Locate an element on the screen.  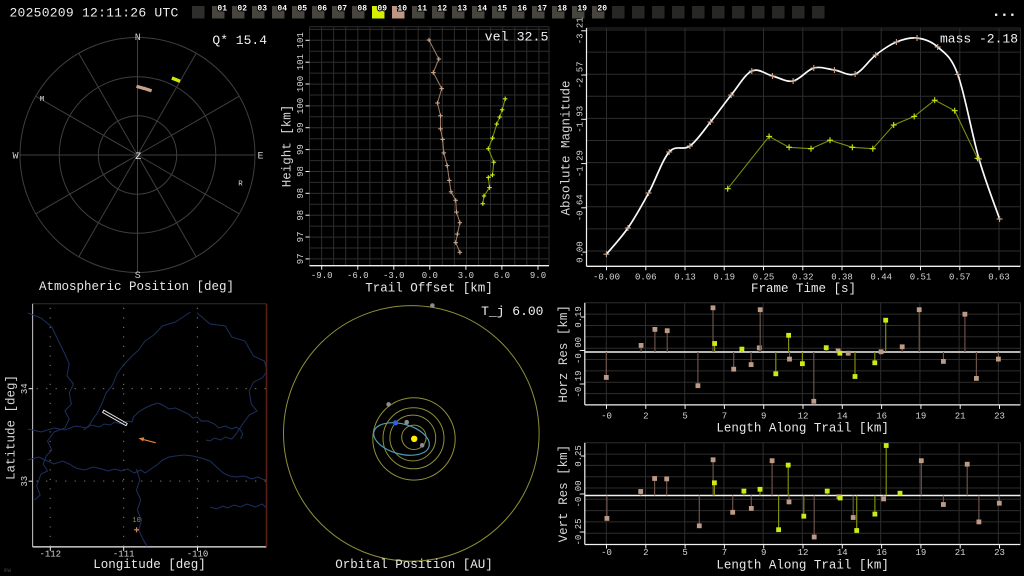
svg-text: 17 is located at coordinates (542, 9).